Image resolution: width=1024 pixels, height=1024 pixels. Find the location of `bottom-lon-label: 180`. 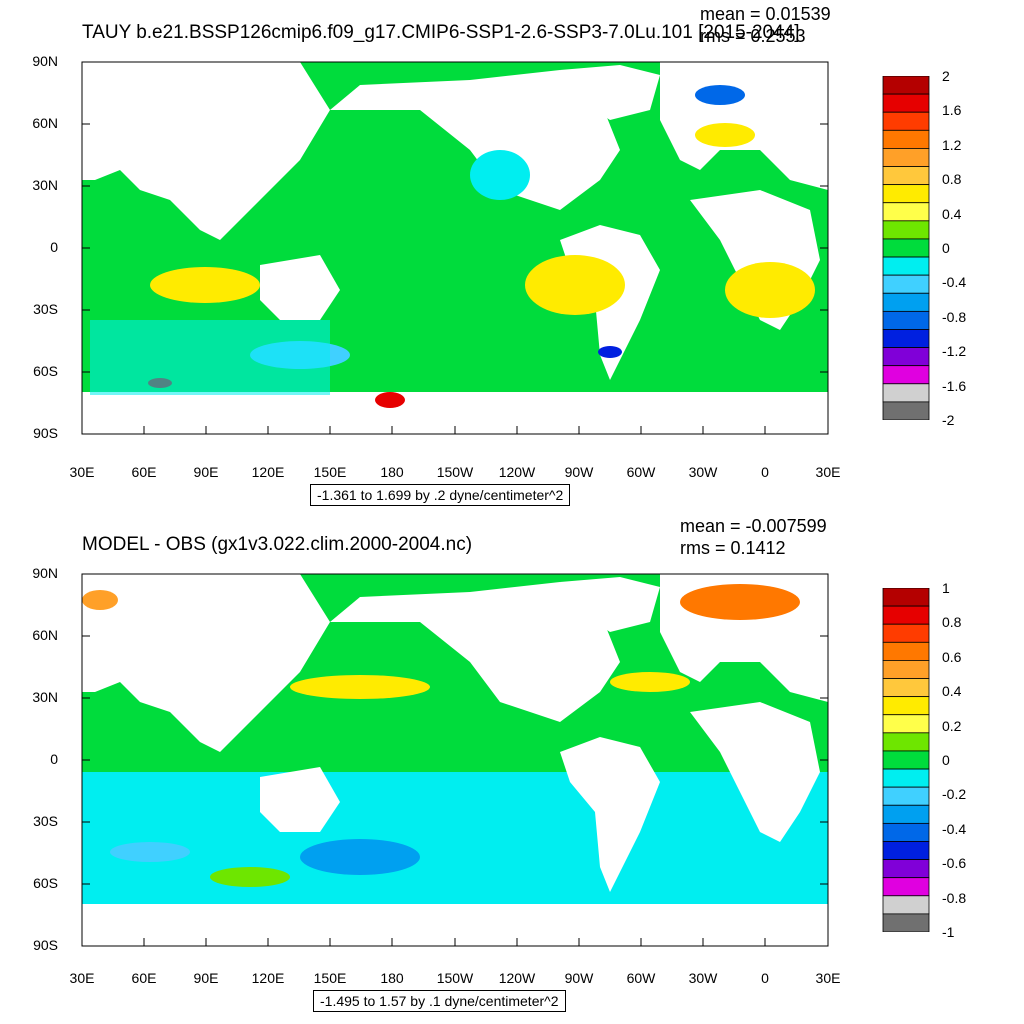

bottom-lon-label: 180 is located at coordinates (392, 978).